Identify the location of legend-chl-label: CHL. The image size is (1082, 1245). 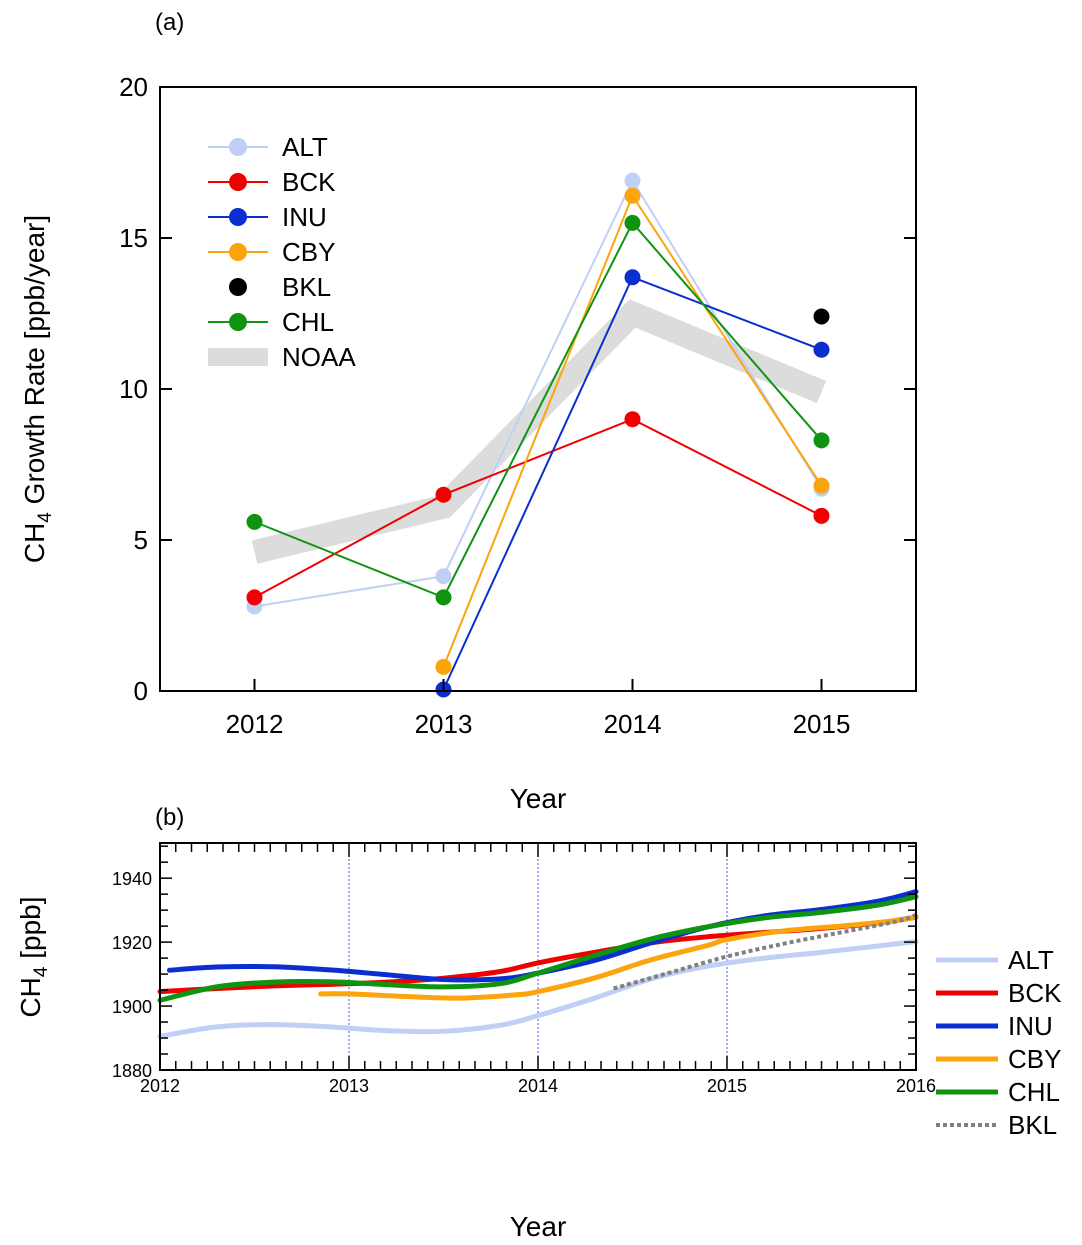
(308, 322).